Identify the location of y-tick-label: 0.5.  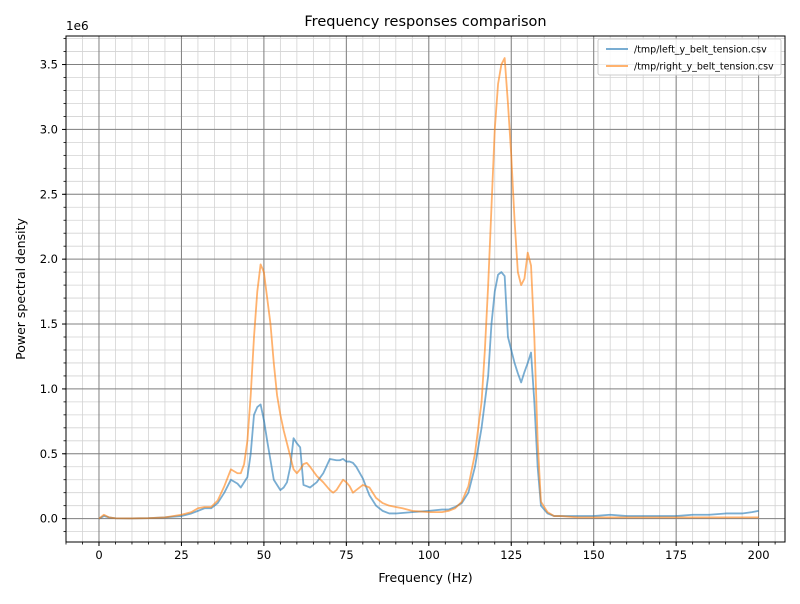
(49, 454).